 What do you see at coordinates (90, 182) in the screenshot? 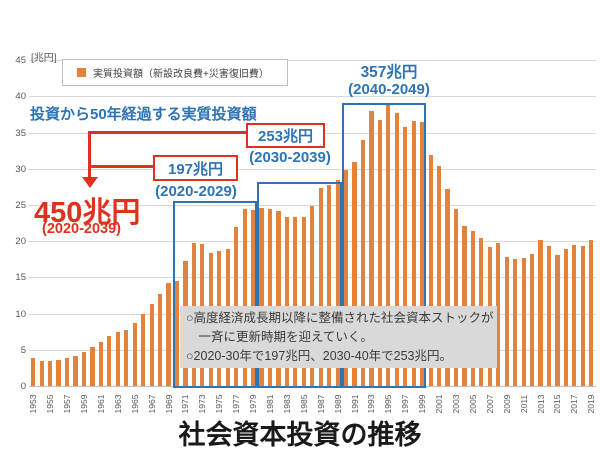
I see `red-down-arrow-icon` at bounding box center [90, 182].